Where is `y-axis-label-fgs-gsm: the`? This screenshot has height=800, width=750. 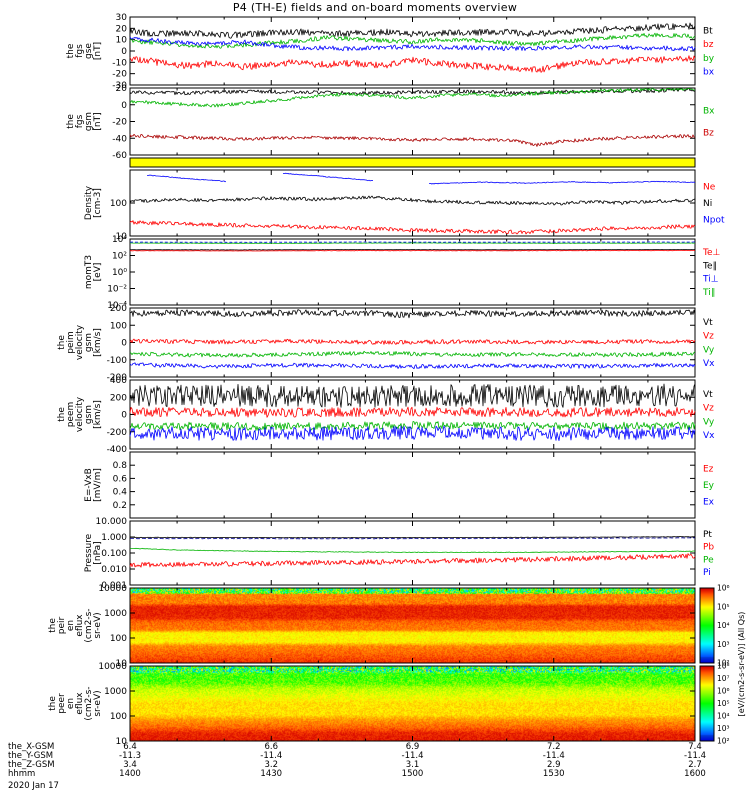
y-axis-label-fgs-gsm: the is located at coordinates (71, 121).